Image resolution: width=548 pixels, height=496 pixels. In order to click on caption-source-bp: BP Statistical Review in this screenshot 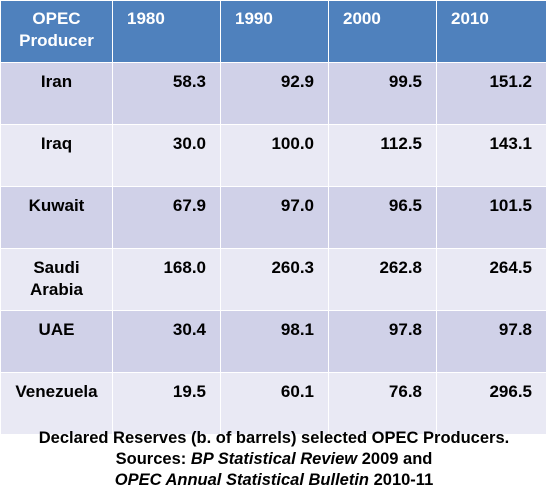, I will do `click(274, 459)`.